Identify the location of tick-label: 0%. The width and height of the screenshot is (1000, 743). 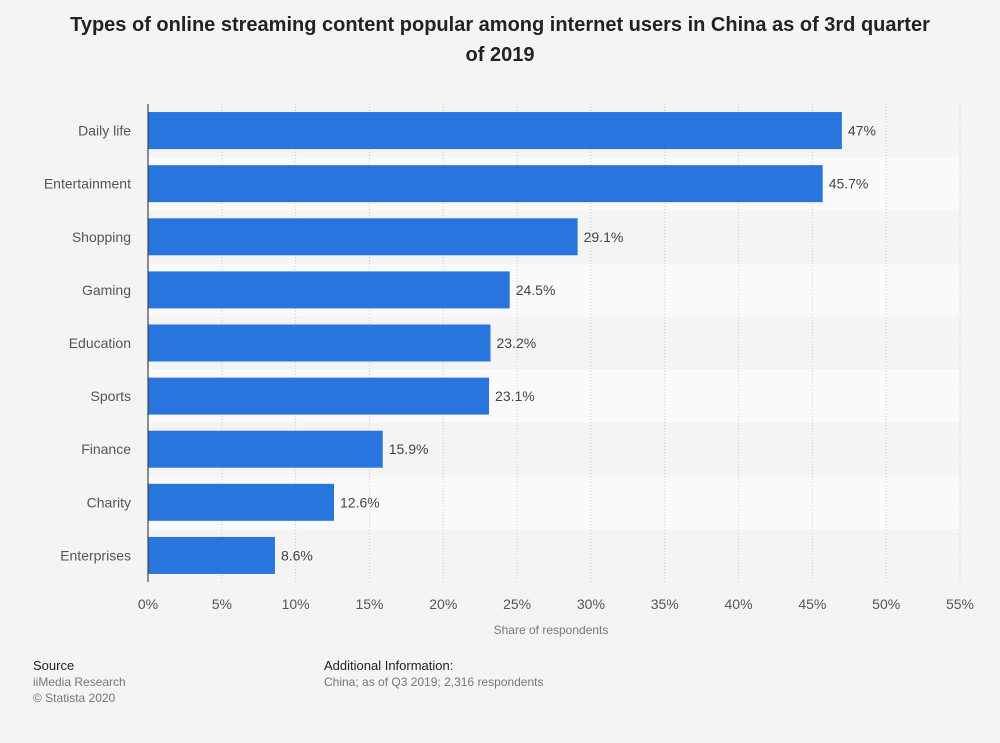
(148, 604).